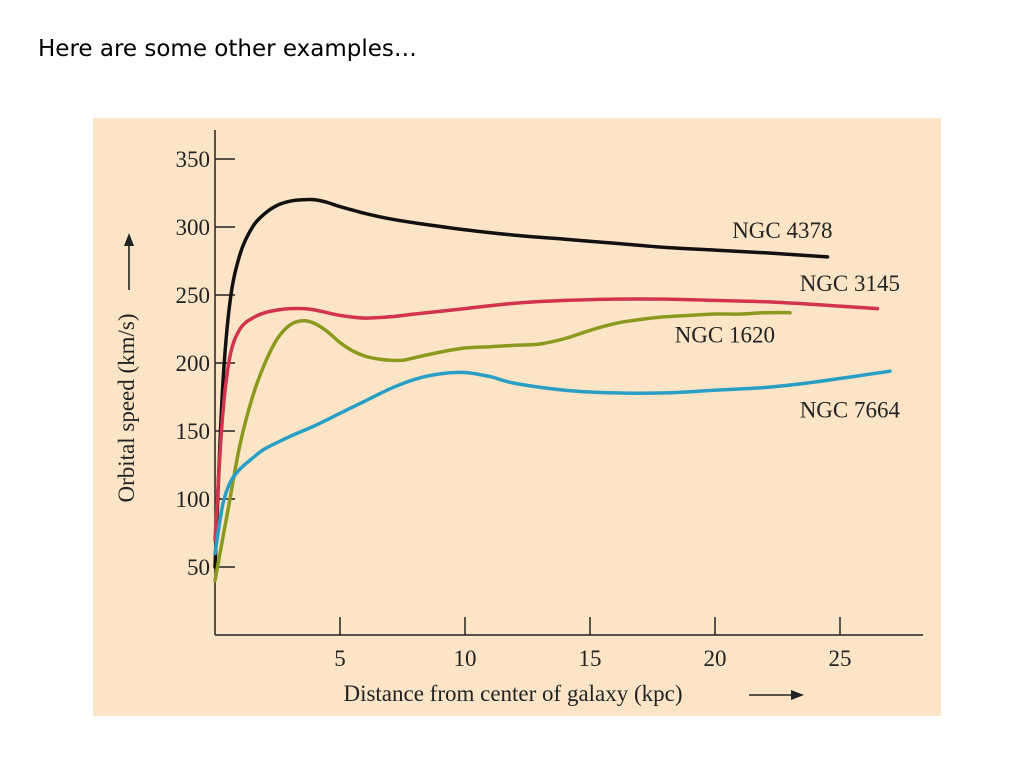 This screenshot has width=1024, height=768. Describe the element at coordinates (725, 335) in the screenshot. I see `series-label: NGC 1620` at that location.